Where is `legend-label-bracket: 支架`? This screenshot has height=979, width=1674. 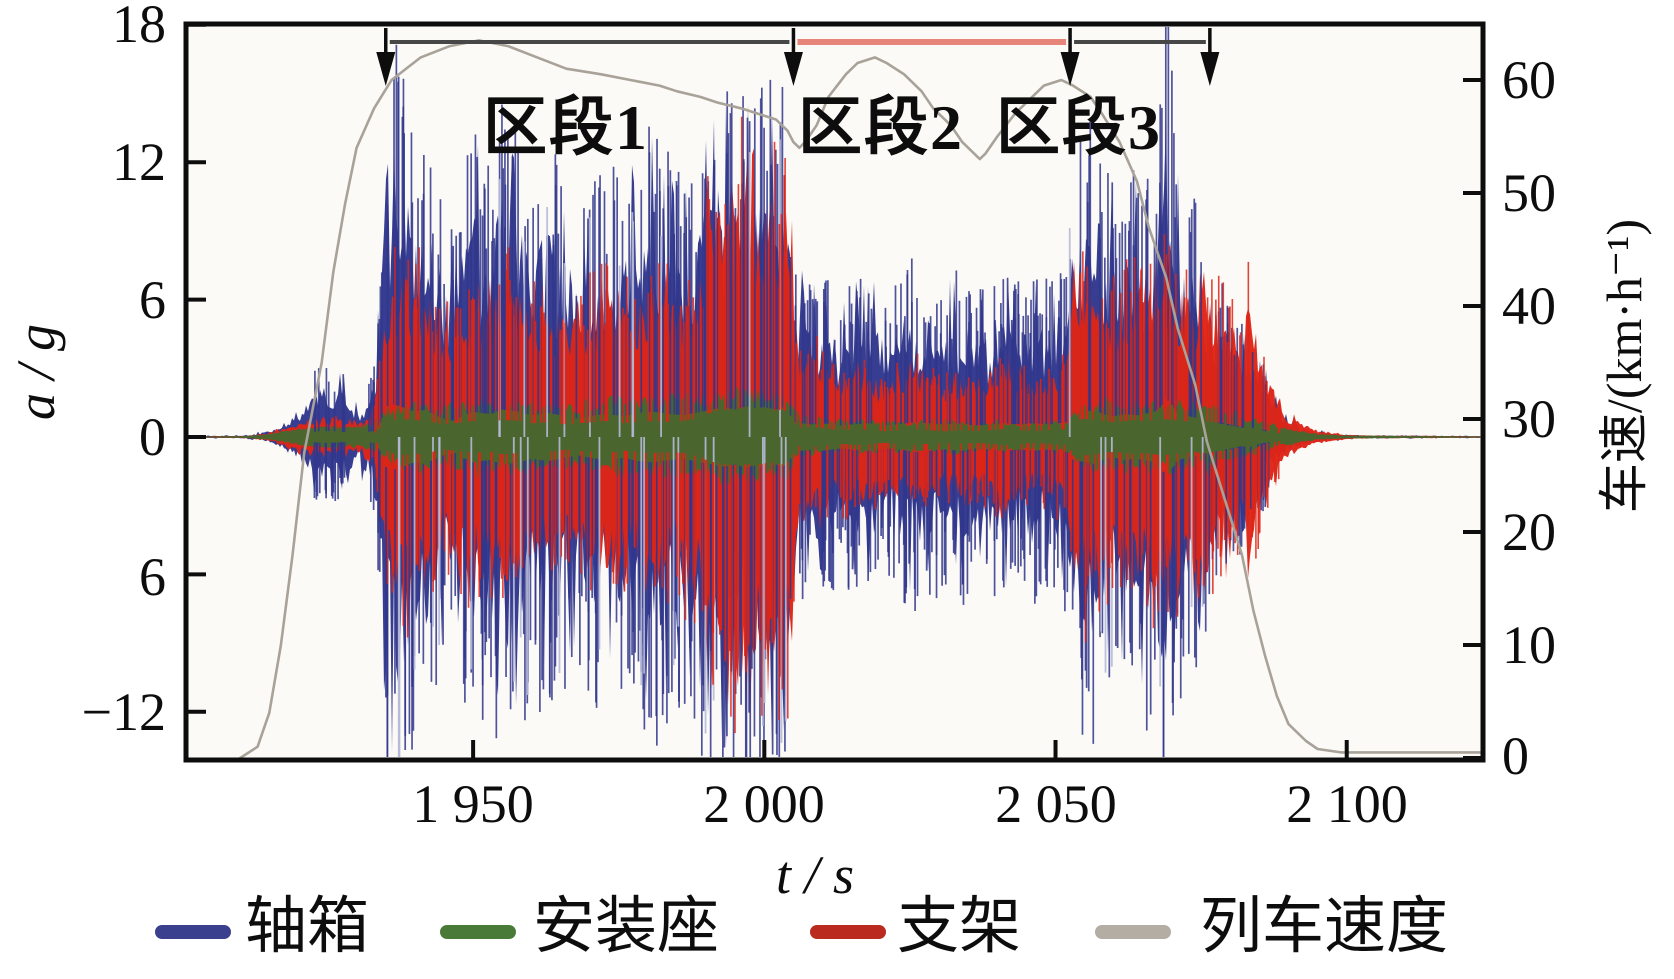 legend-label-bracket: 支架 is located at coordinates (959, 927).